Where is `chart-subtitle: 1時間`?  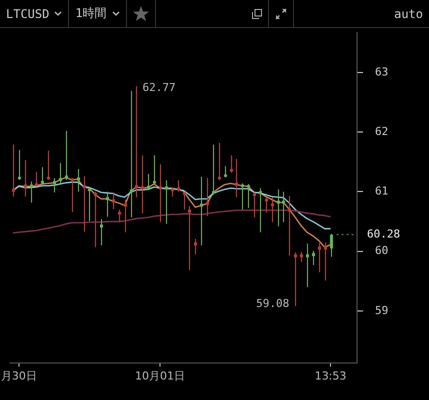 chart-subtitle: 1時間 is located at coordinates (91, 13).